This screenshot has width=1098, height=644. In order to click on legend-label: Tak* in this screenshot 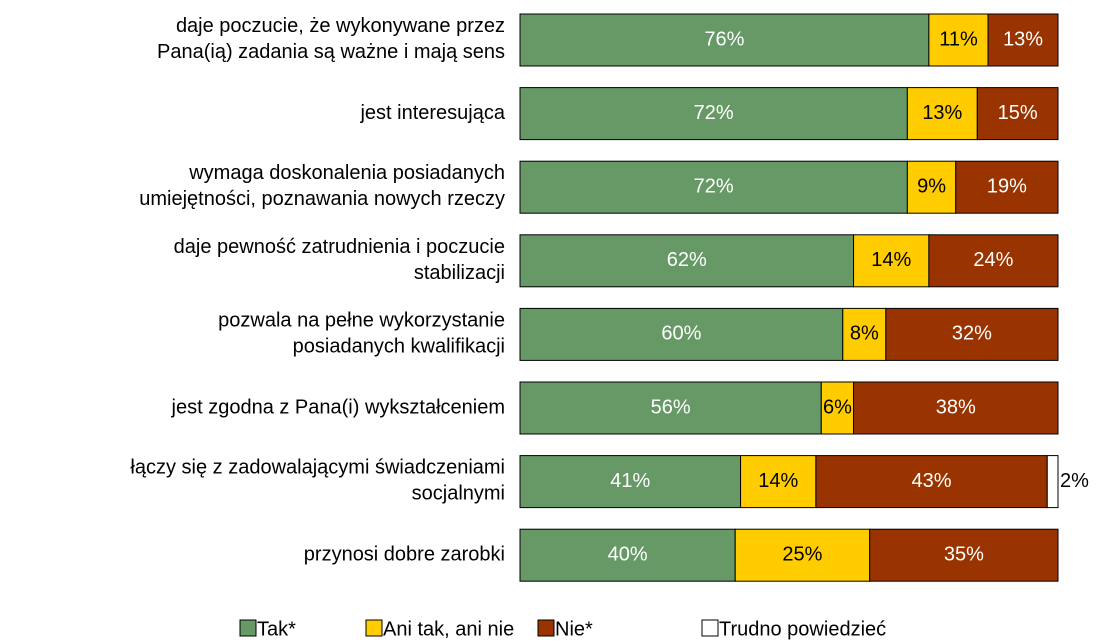, I will do `click(276, 629)`.